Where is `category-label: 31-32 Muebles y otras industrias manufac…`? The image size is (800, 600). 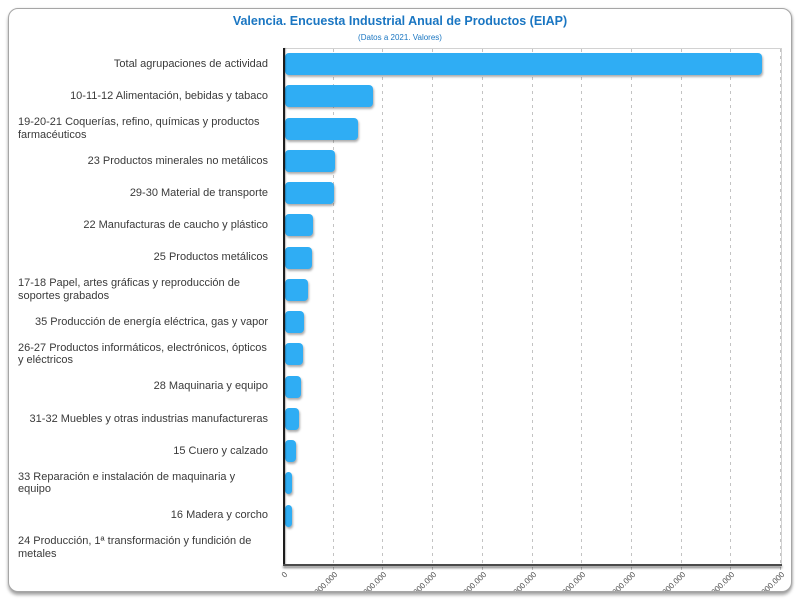
category-label: 31-32 Muebles y otras industrias manufac… is located at coordinates (148, 418).